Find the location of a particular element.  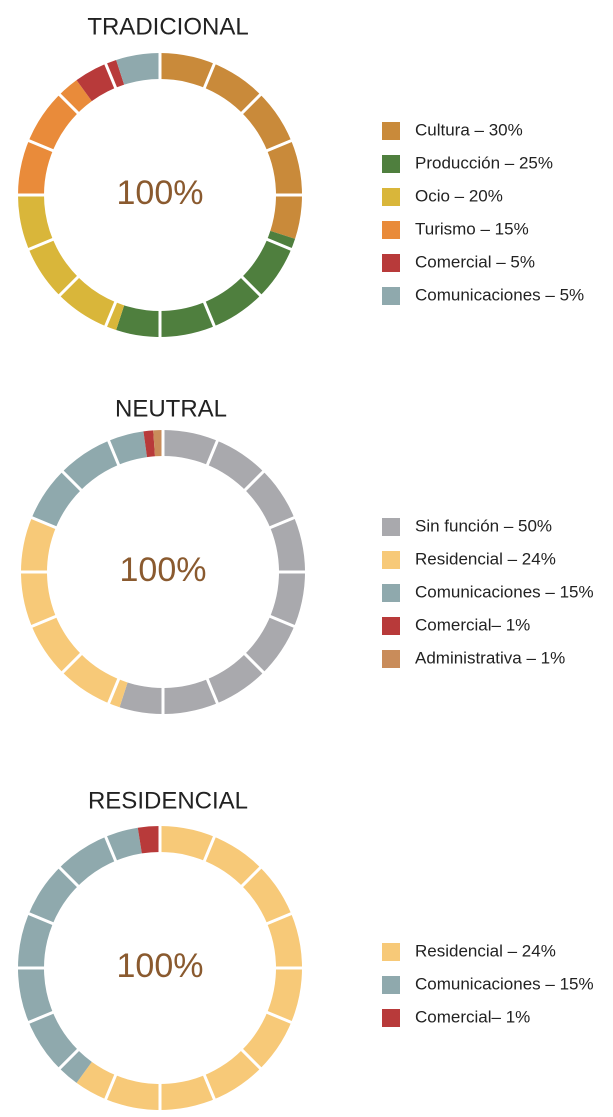

legend-label: Sin función – 50% is located at coordinates (483, 525).